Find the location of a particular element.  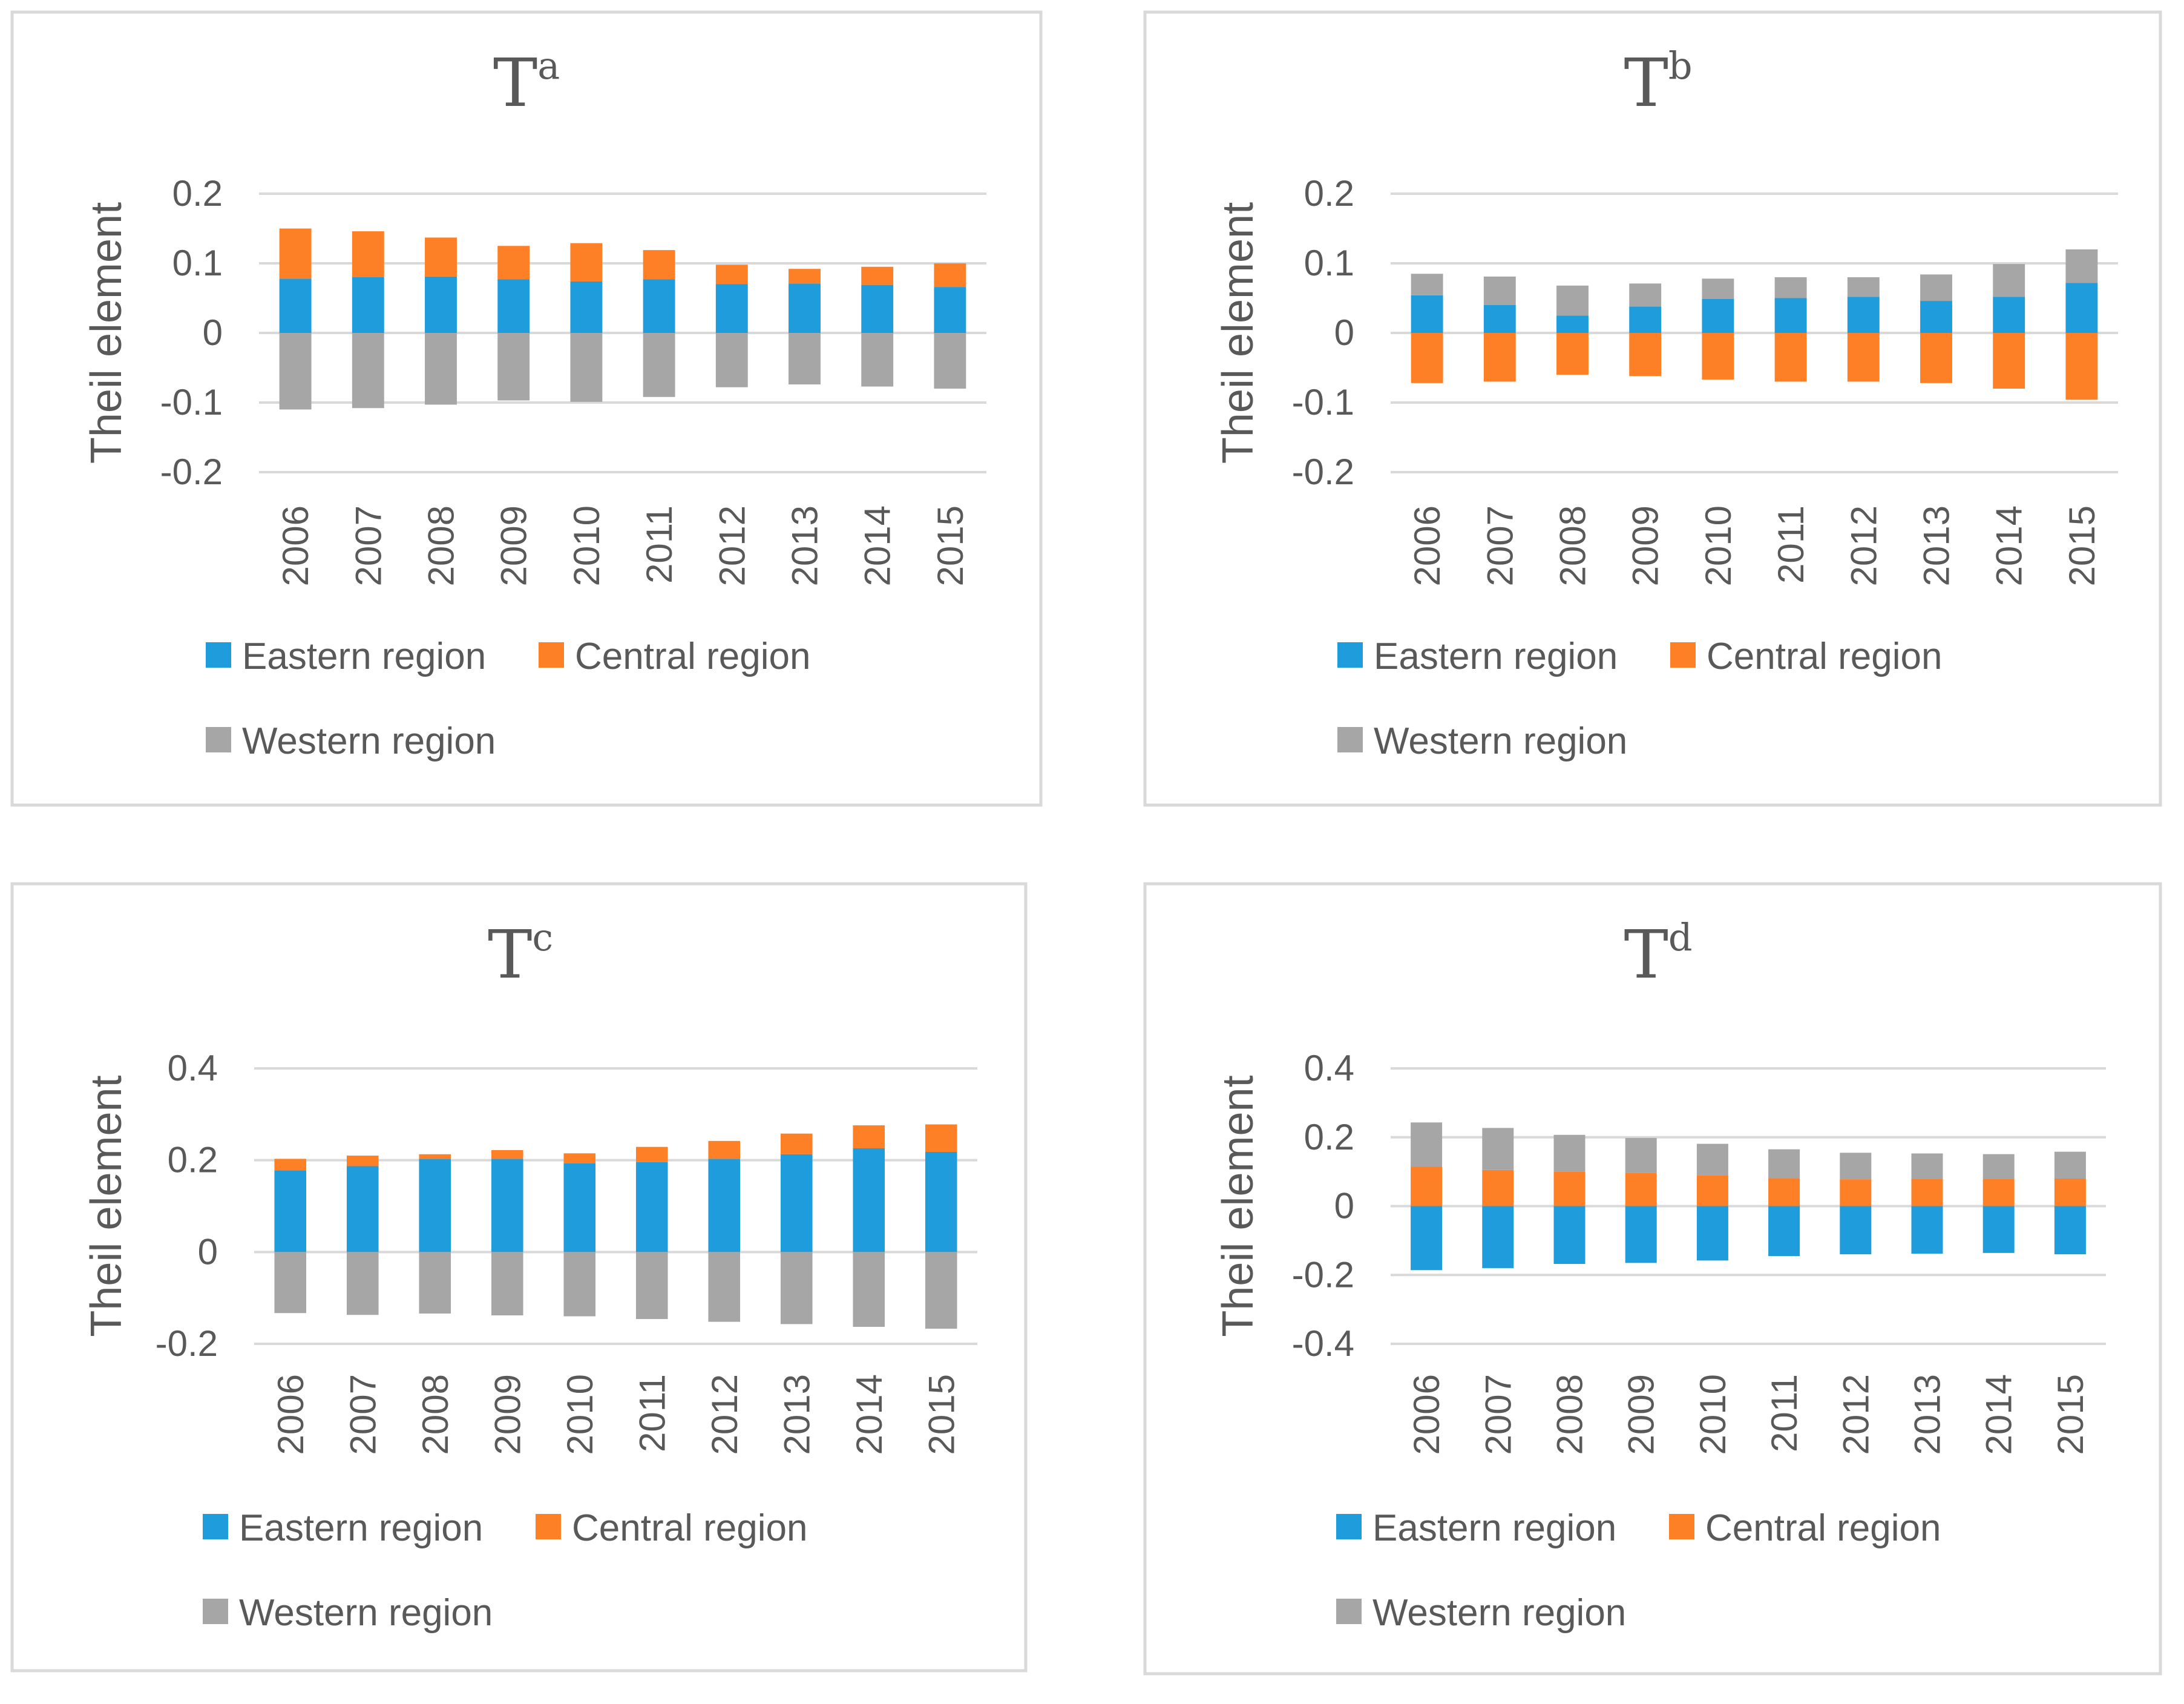

bar-central-2012 is located at coordinates (724, 1149).